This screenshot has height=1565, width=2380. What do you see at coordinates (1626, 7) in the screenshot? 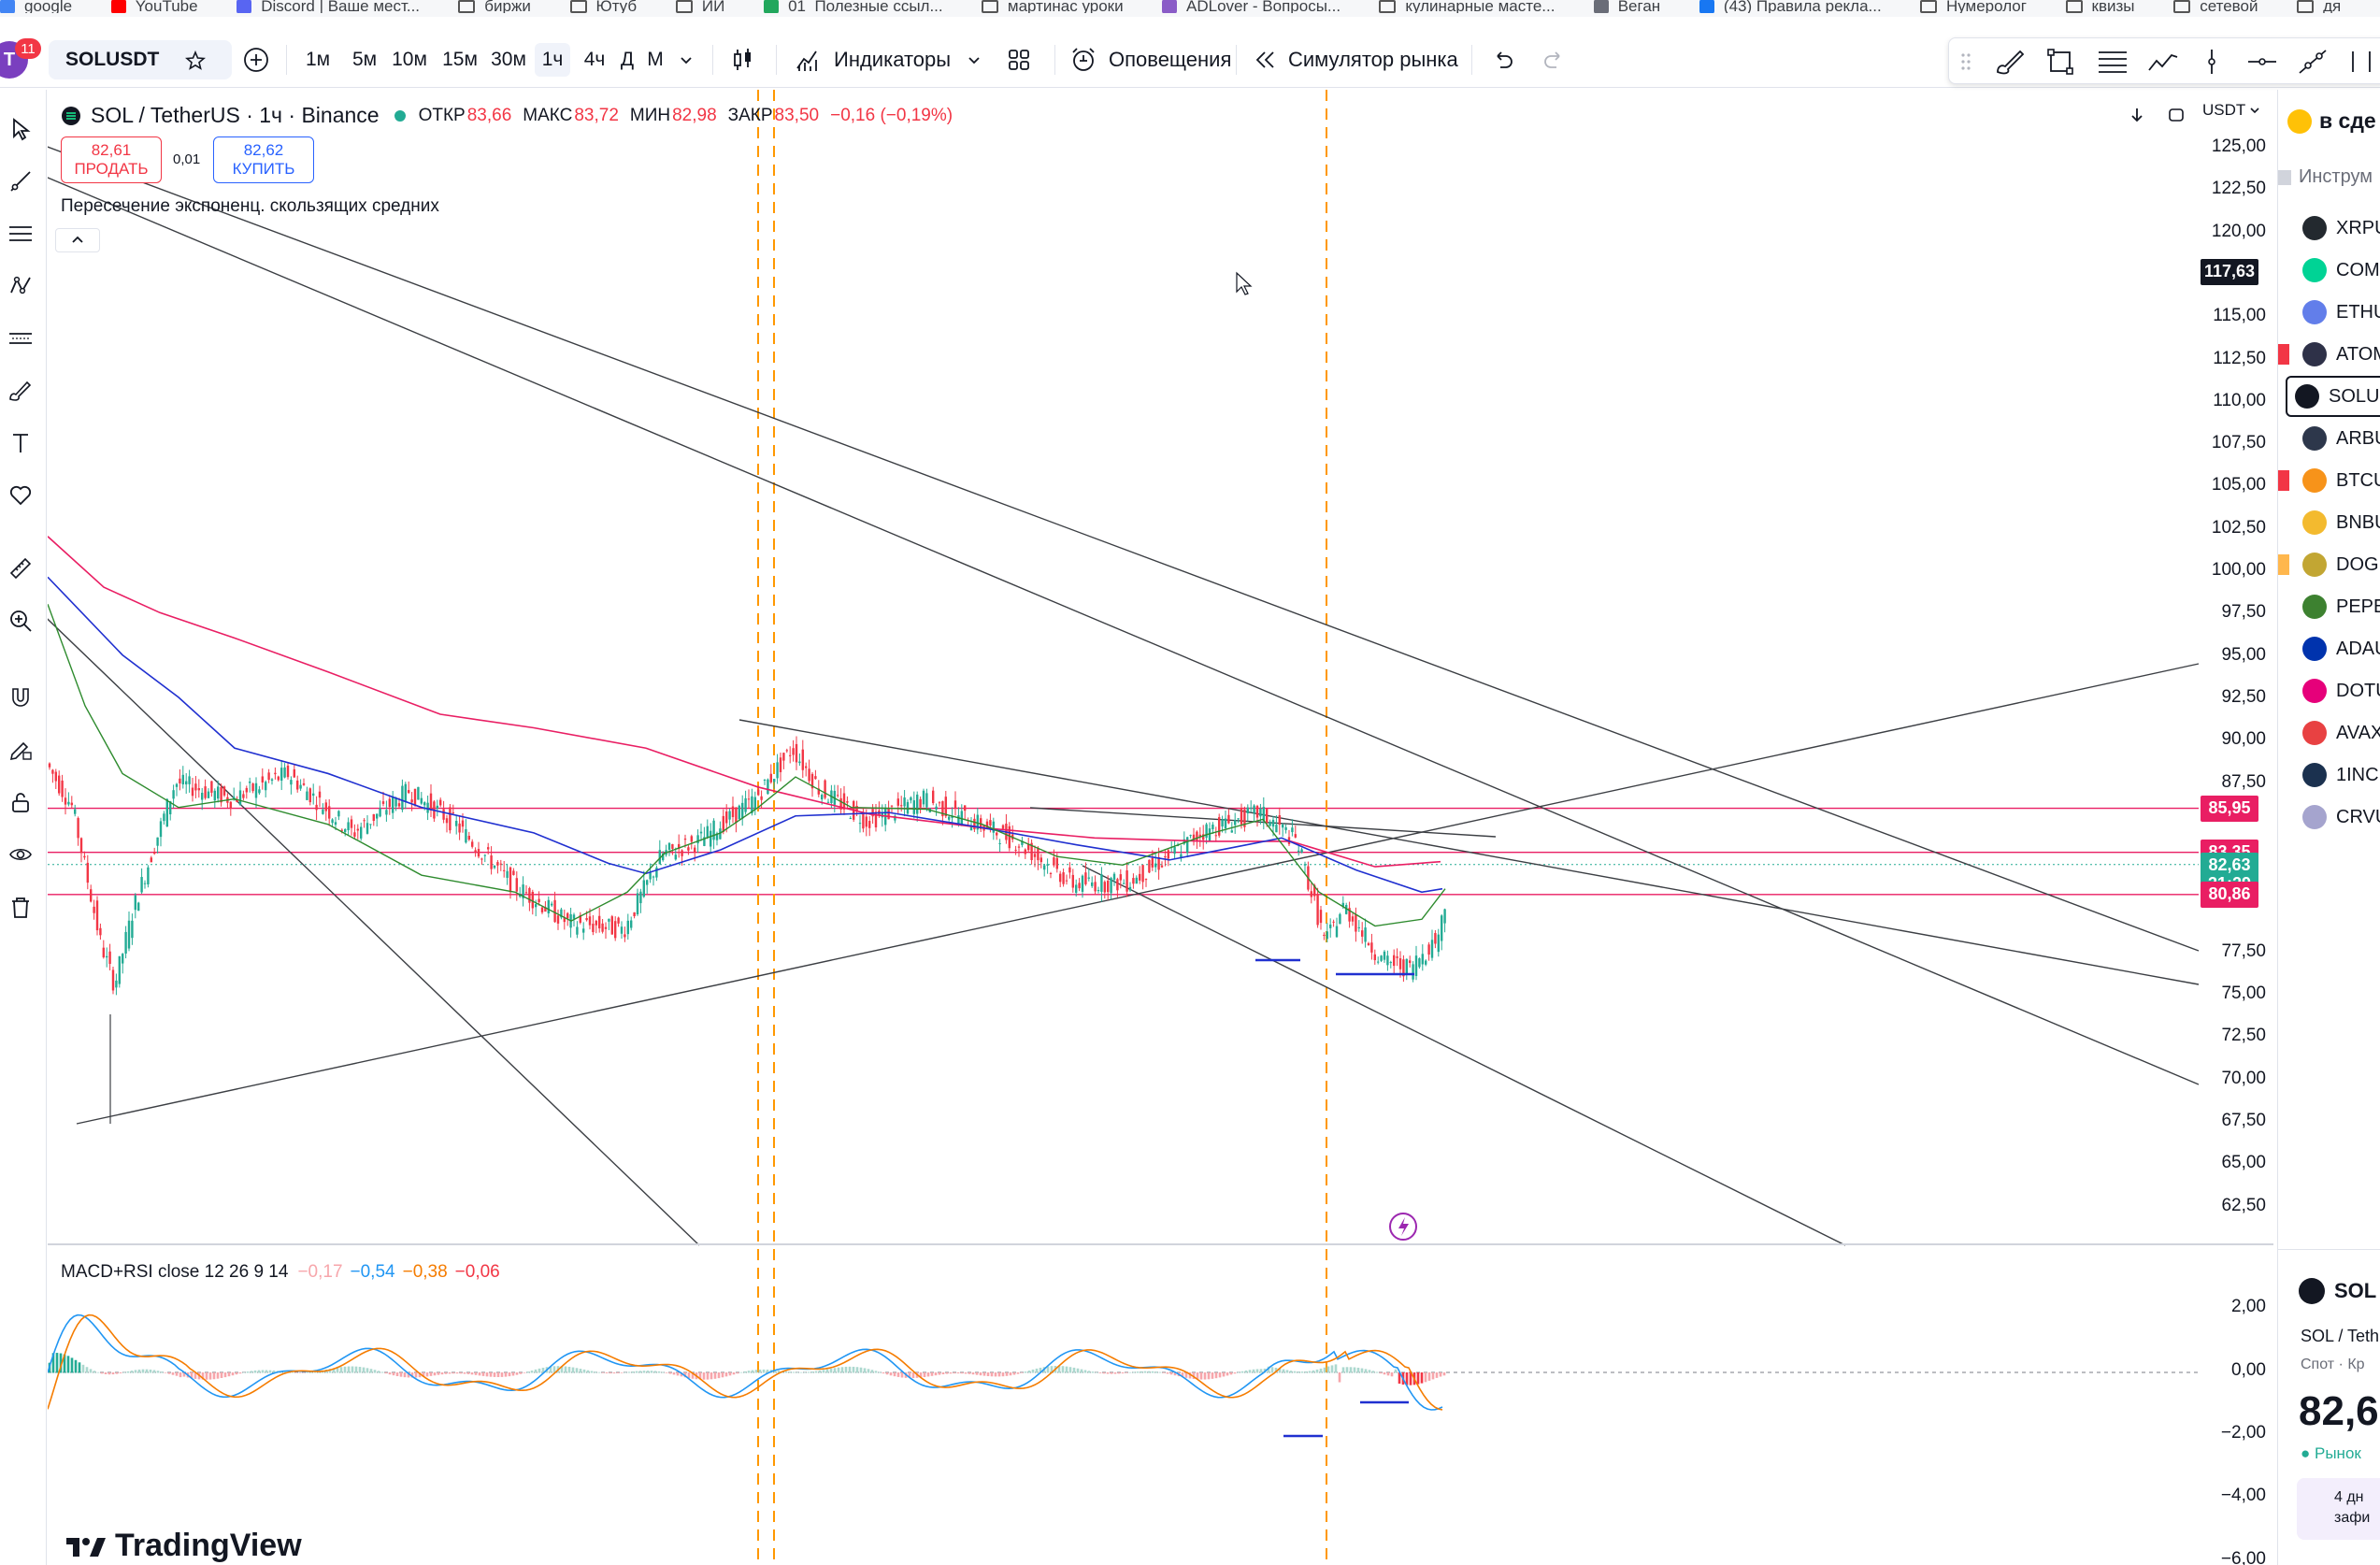
I see `bookmark-item: Веган` at bounding box center [1626, 7].